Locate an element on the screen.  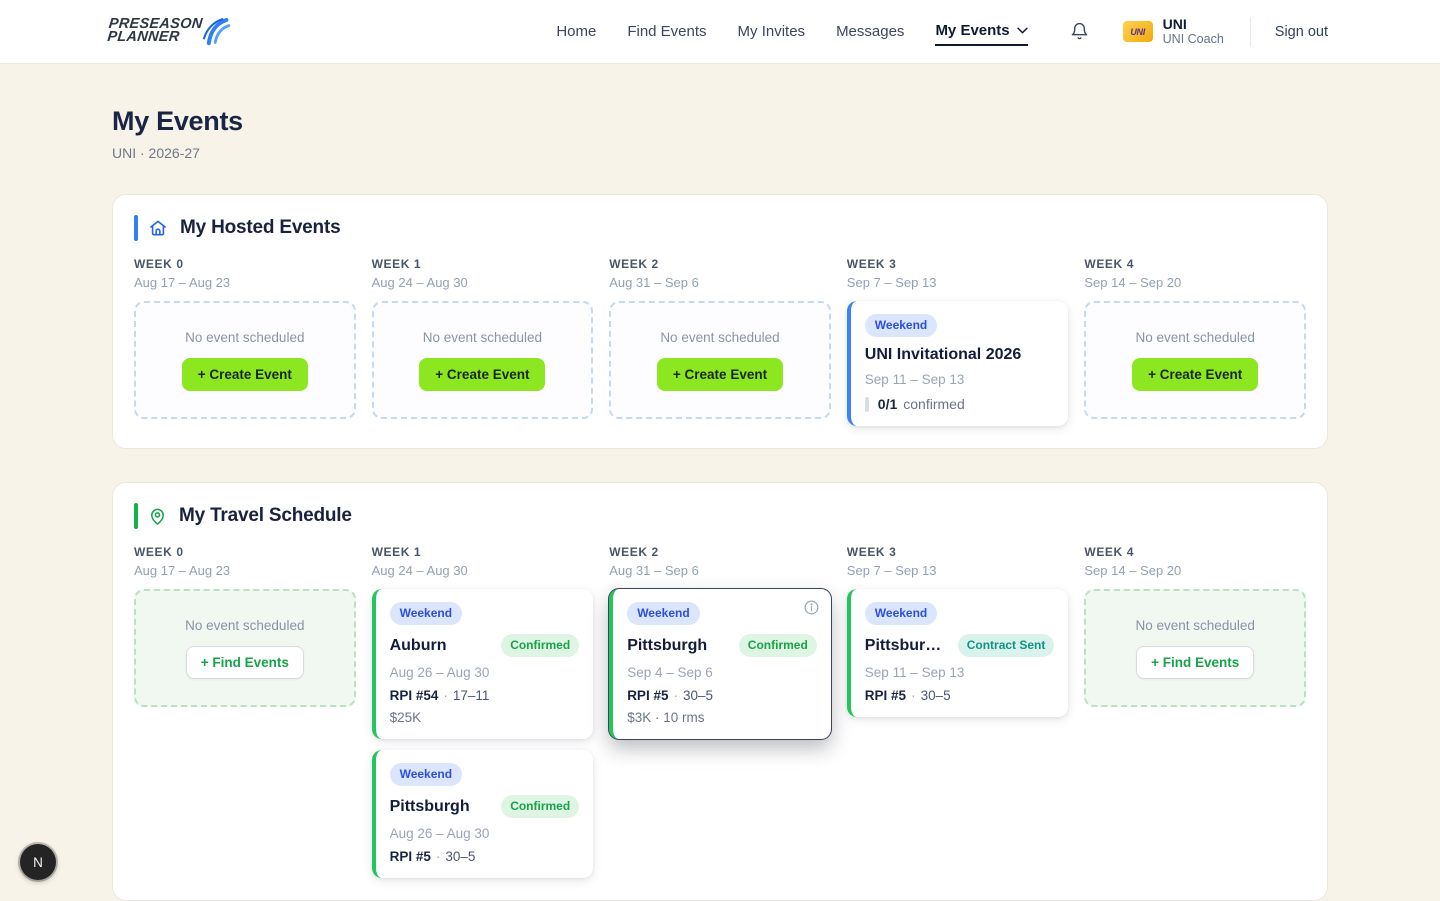
brand-logo: PRESEASON PLANNER is located at coordinates (170, 31).